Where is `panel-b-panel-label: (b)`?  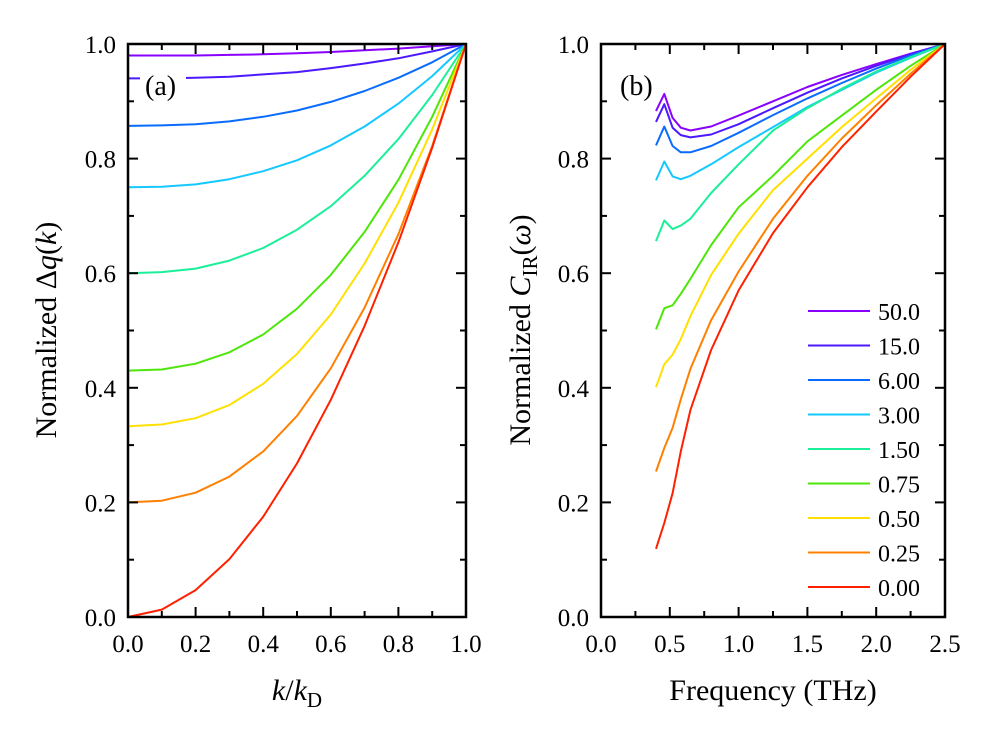 panel-b-panel-label: (b) is located at coordinates (636, 86).